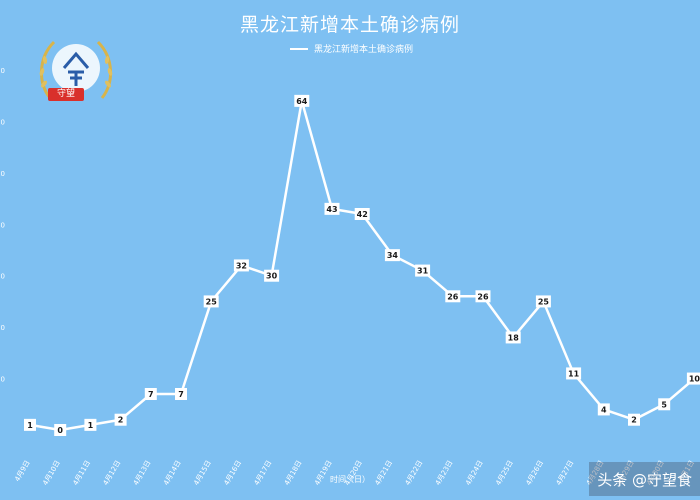 The image size is (700, 500). I want to click on data-point: 43, so click(332, 208).